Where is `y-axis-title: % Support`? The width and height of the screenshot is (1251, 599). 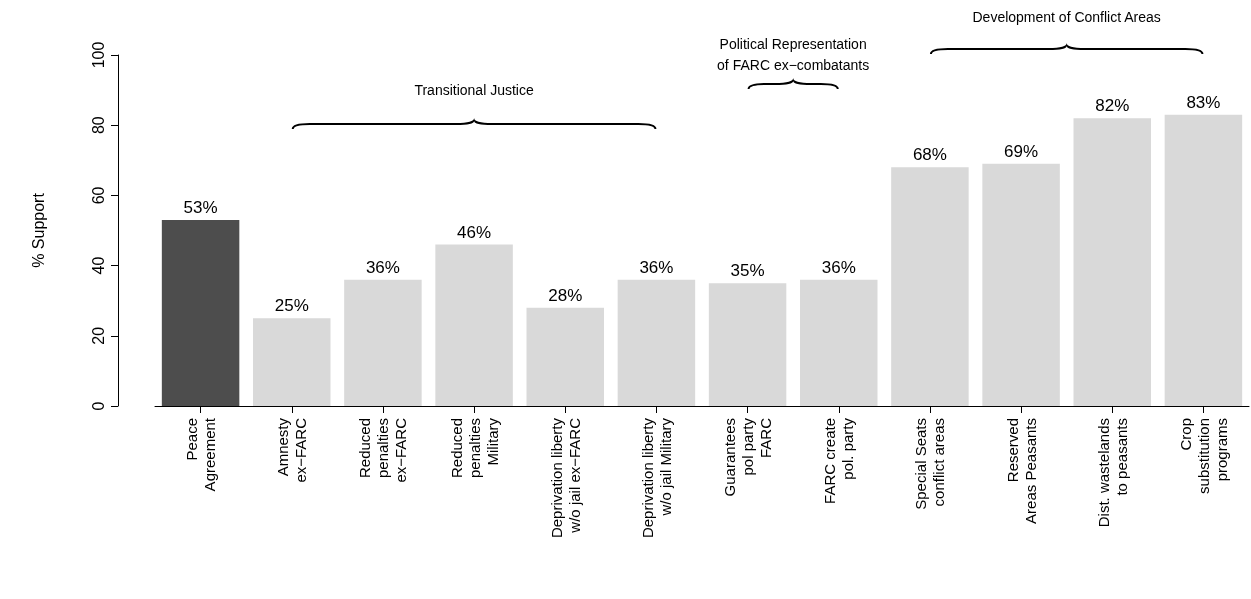
y-axis-title: % Support is located at coordinates (38, 230).